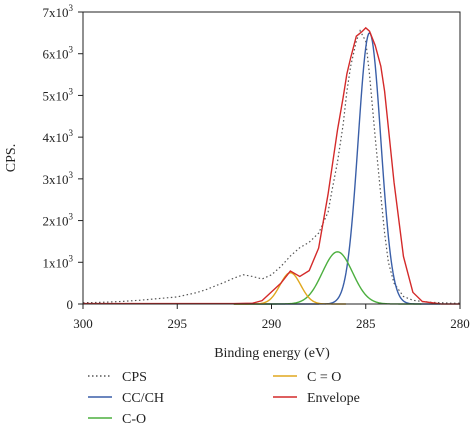  I want to click on legend-label: C = O, so click(324, 377).